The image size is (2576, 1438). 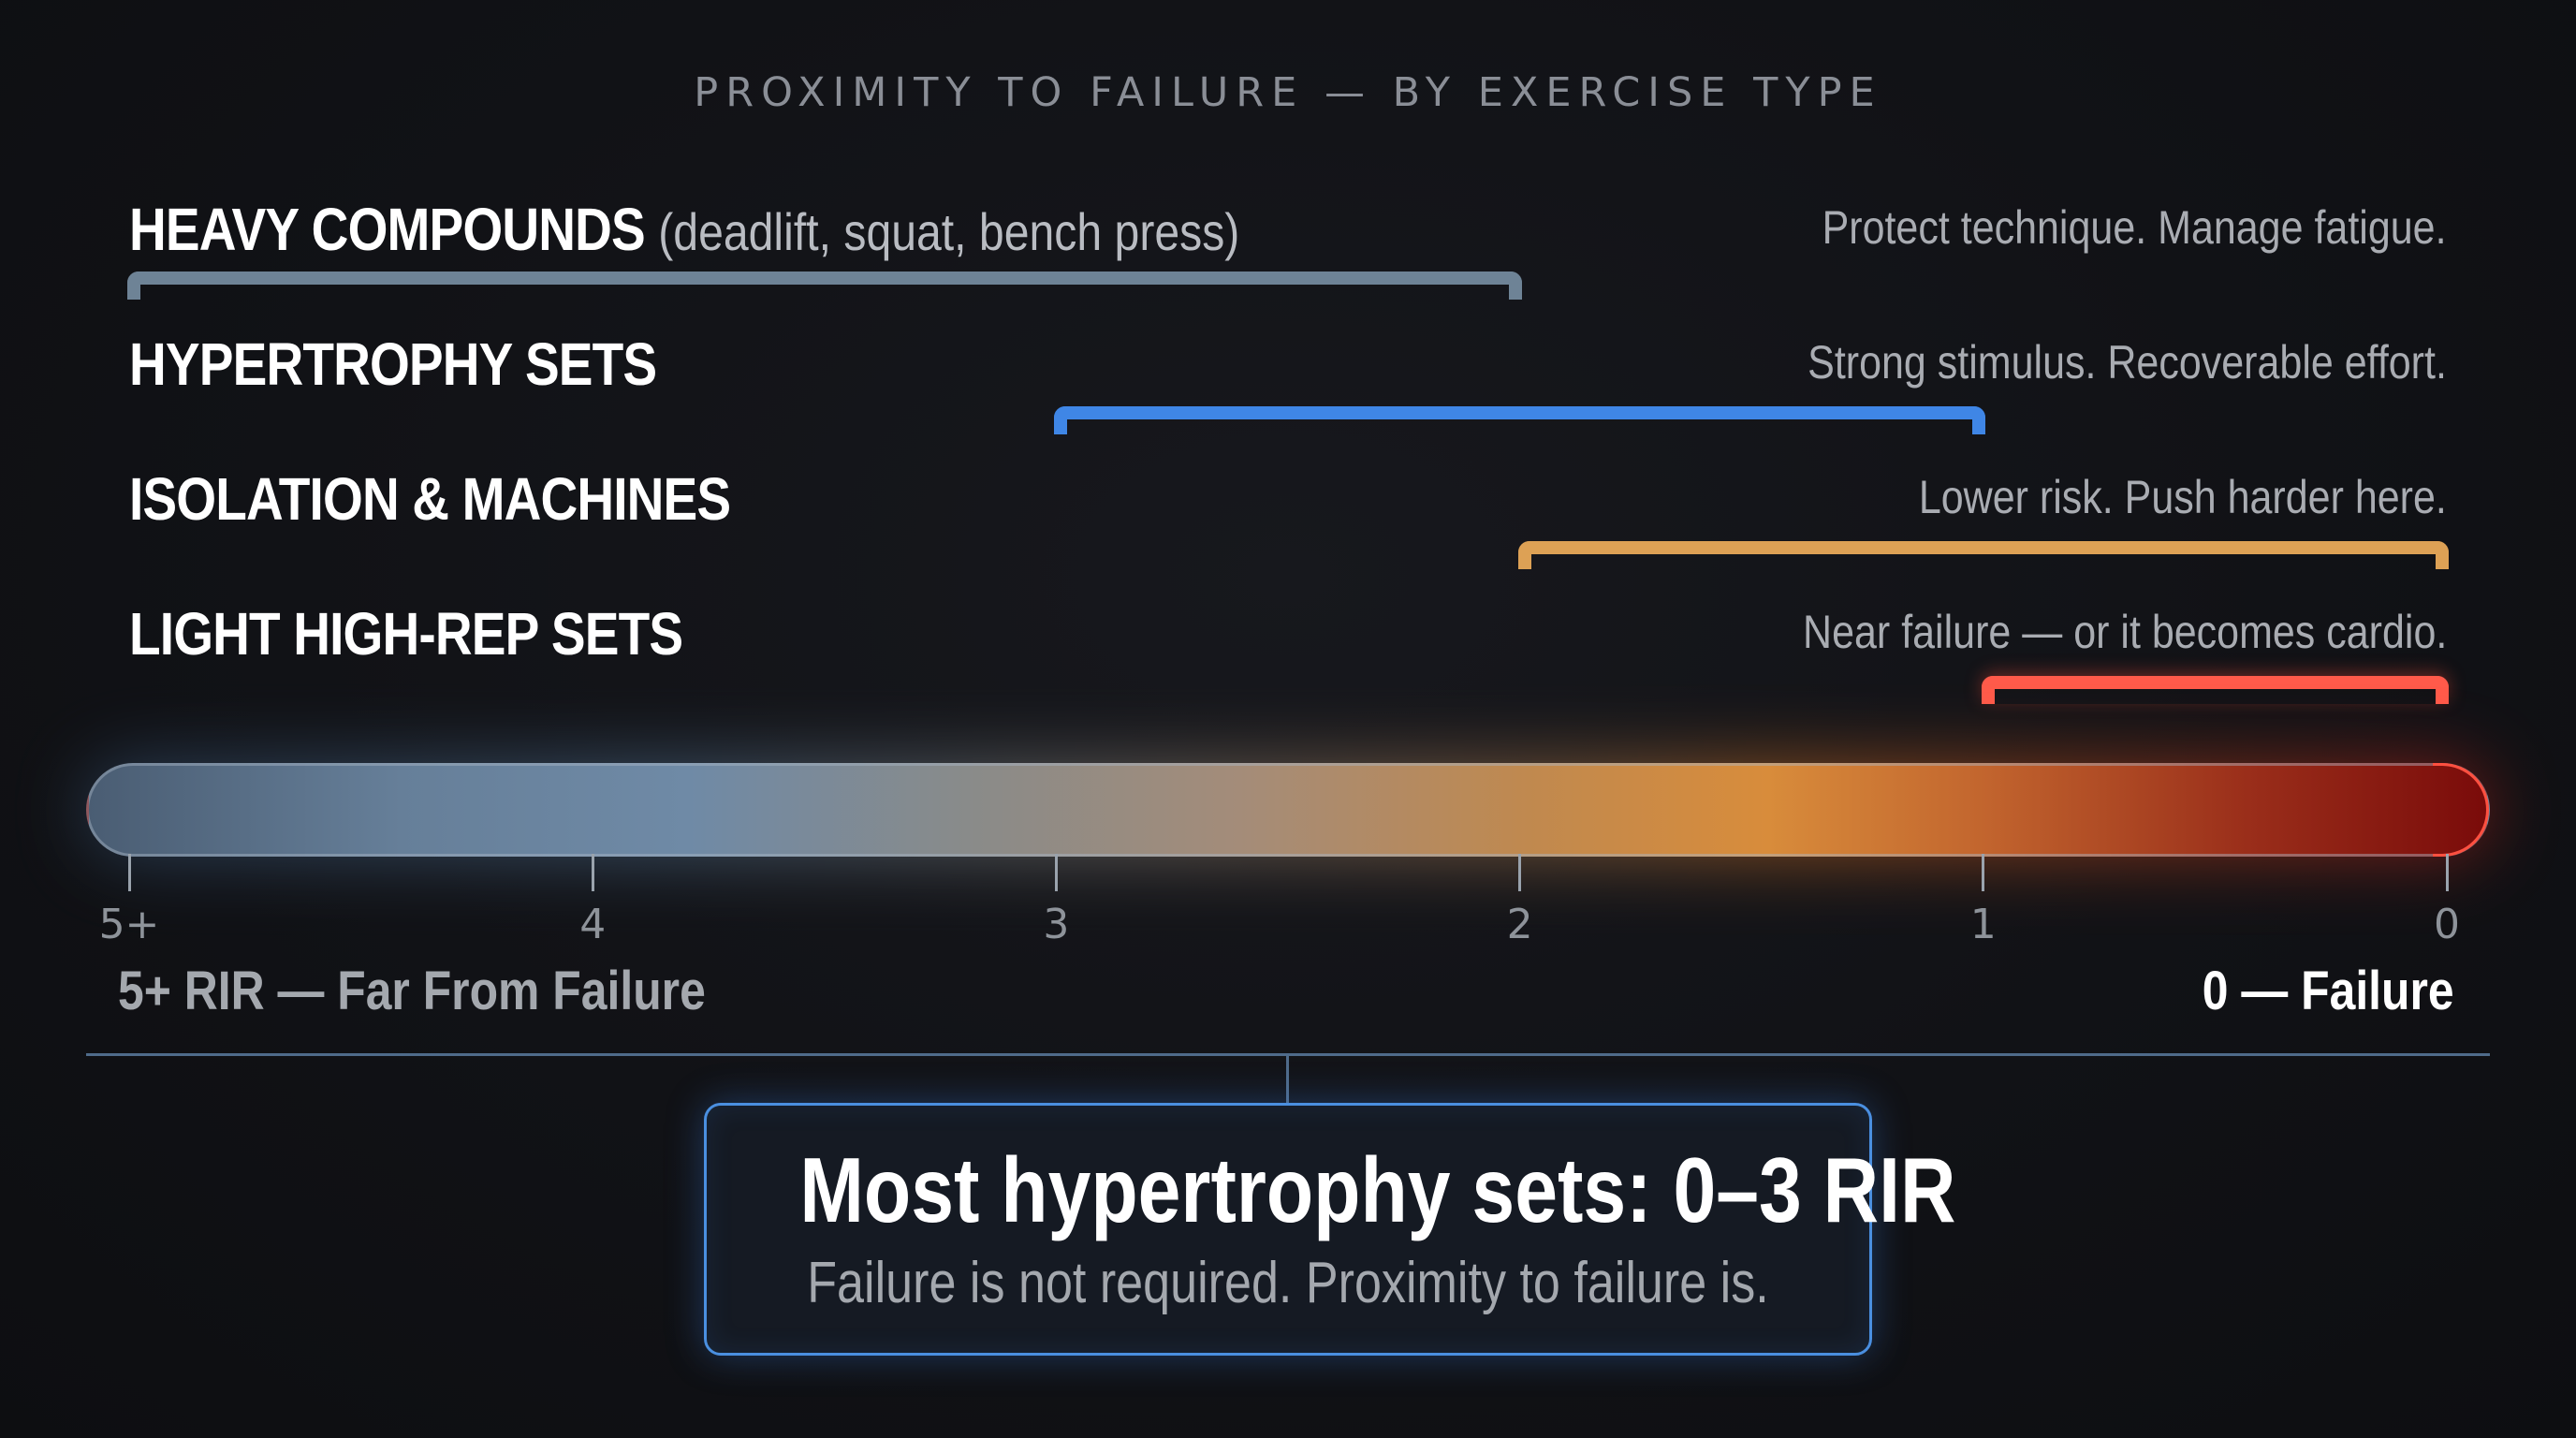 I want to click on row-name: LIGHT HIGH-REP SETS, so click(x=406, y=634).